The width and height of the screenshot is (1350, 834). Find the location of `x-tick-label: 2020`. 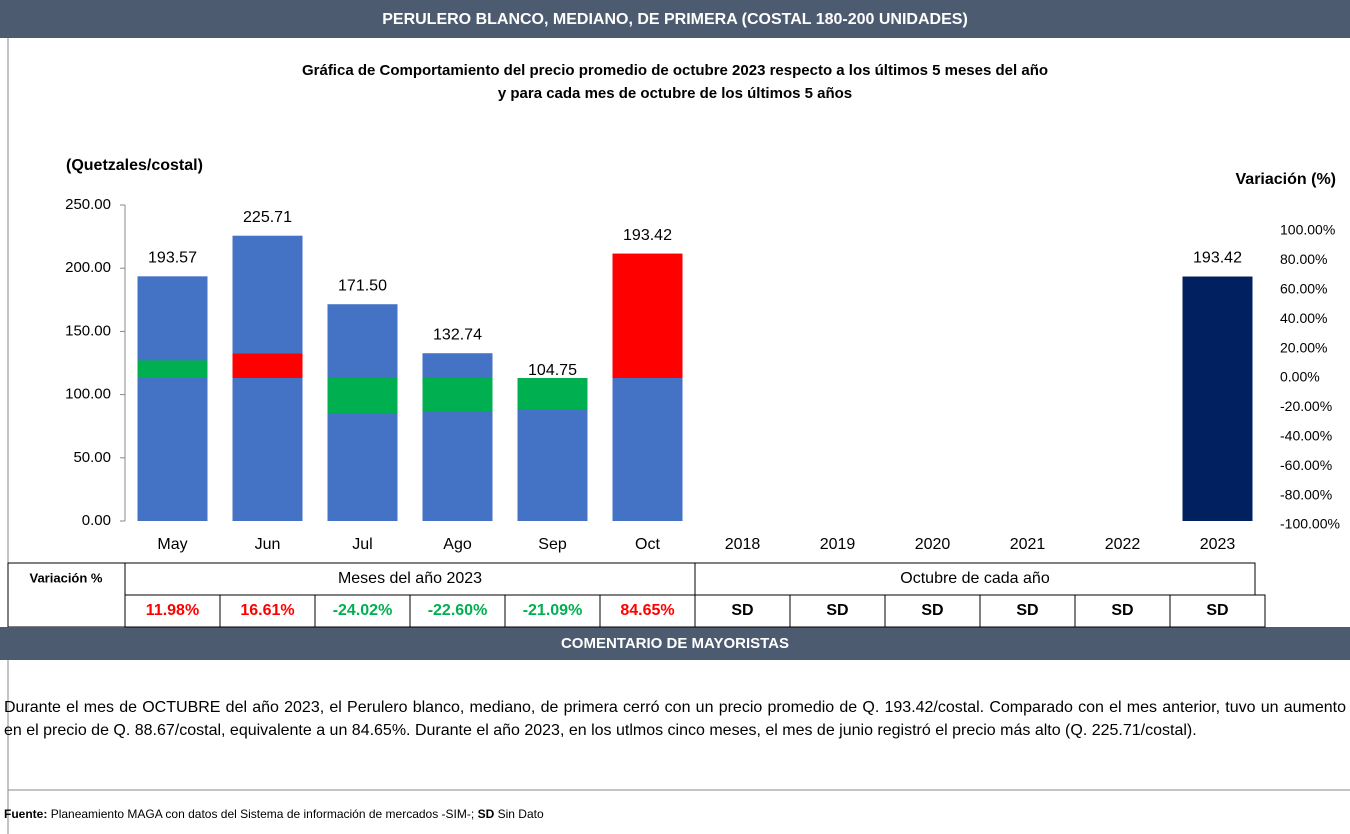

x-tick-label: 2020 is located at coordinates (933, 544).